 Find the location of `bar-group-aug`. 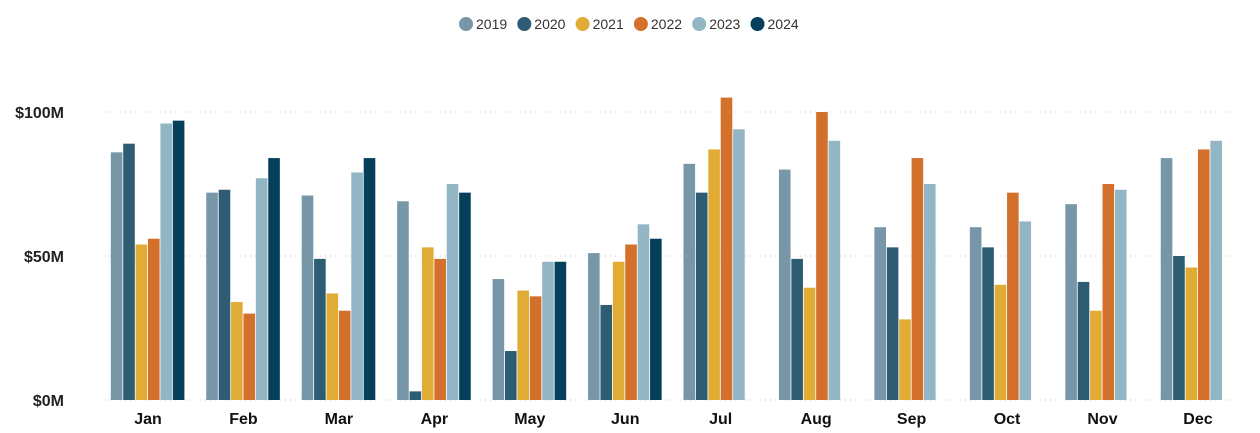

bar-group-aug is located at coordinates (809, 256).